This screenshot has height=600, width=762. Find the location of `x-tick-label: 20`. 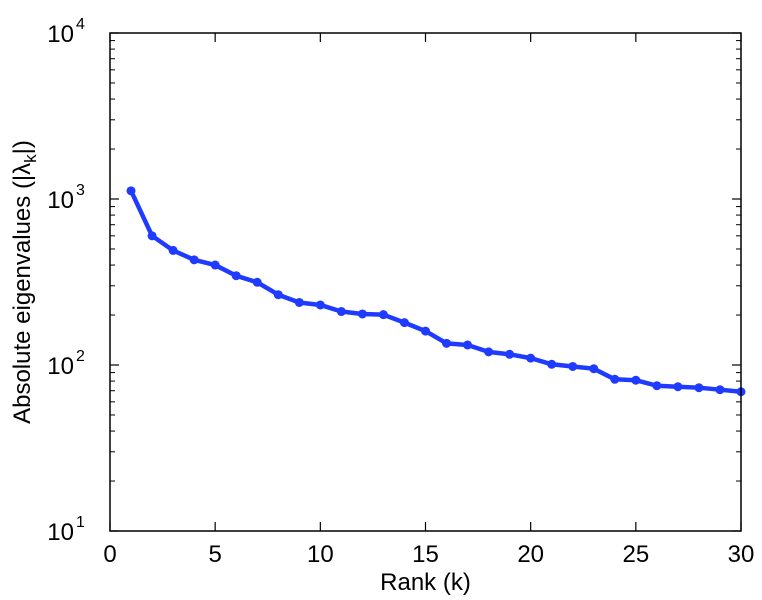

x-tick-label: 20 is located at coordinates (530, 554).